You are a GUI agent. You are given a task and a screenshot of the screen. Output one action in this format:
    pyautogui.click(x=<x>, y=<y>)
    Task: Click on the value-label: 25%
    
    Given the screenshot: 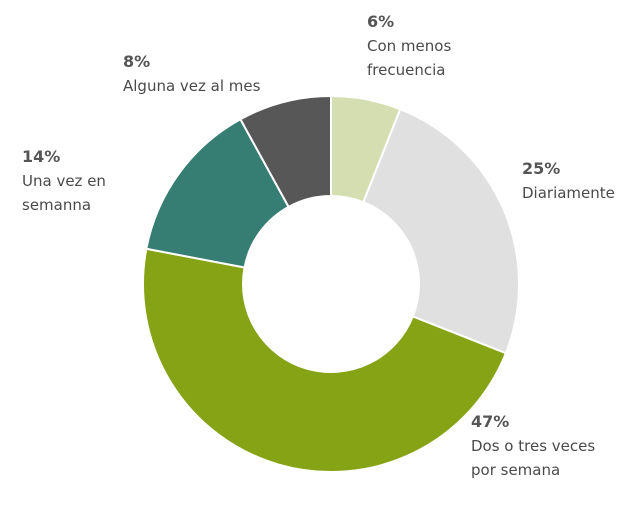 What is the action you would take?
    pyautogui.click(x=541, y=168)
    